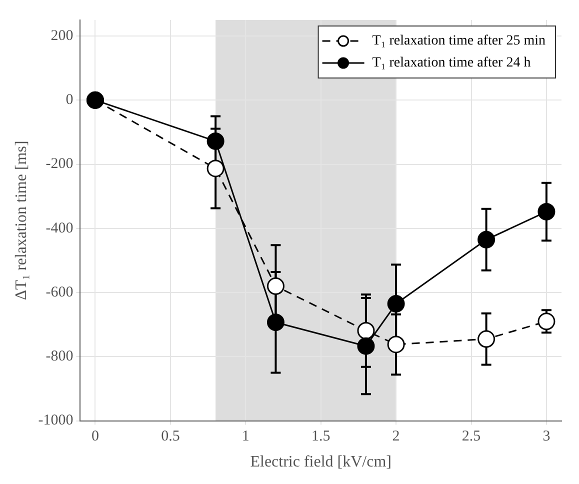 The width and height of the screenshot is (579, 484). I want to click on x-tick-label: 2.5, so click(471, 436).